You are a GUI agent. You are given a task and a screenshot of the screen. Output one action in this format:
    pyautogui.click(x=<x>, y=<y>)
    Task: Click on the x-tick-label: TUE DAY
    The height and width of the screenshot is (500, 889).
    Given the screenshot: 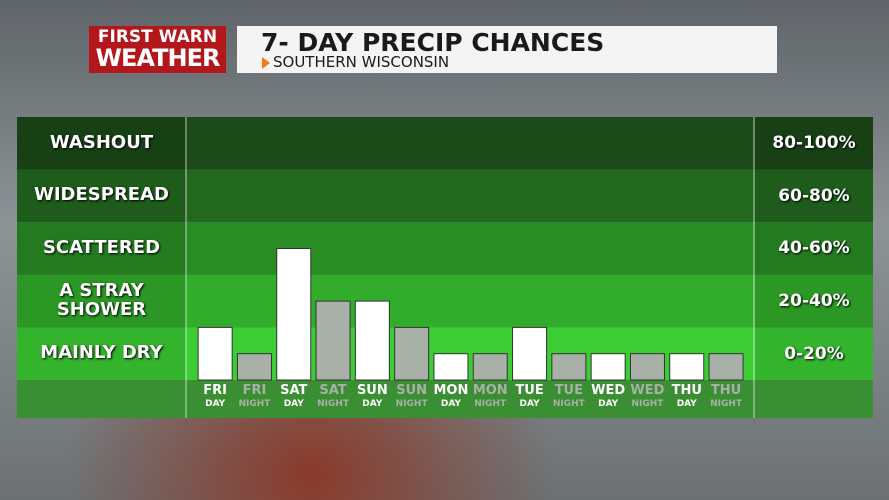 What is the action you would take?
    pyautogui.click(x=529, y=396)
    